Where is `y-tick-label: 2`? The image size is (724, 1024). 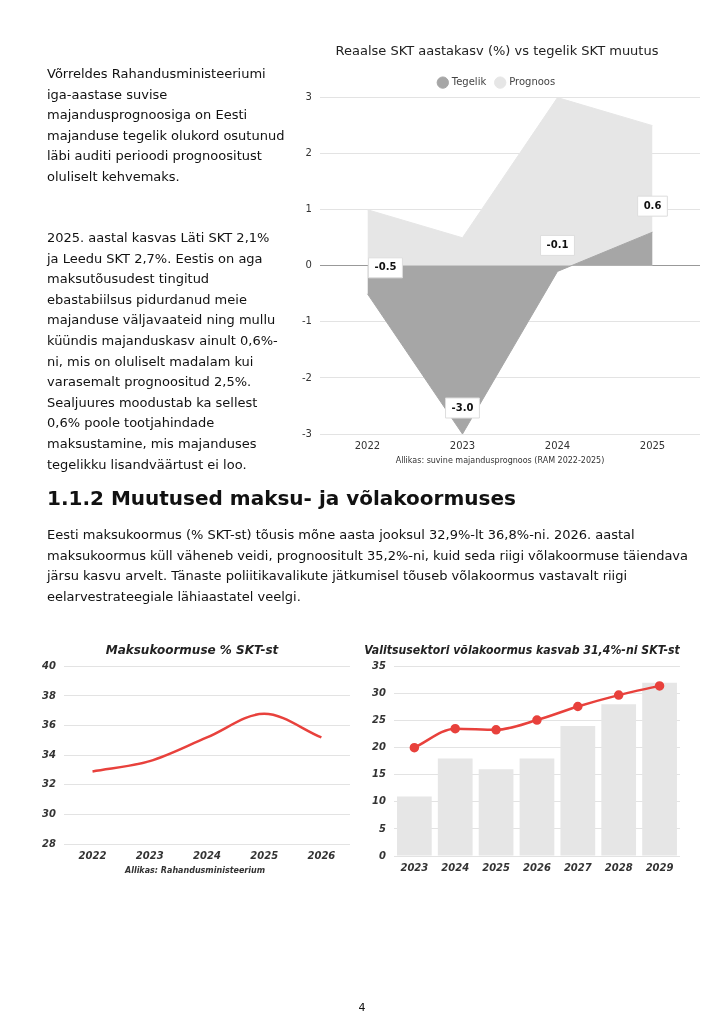 y-tick-label: 2 is located at coordinates (308, 153).